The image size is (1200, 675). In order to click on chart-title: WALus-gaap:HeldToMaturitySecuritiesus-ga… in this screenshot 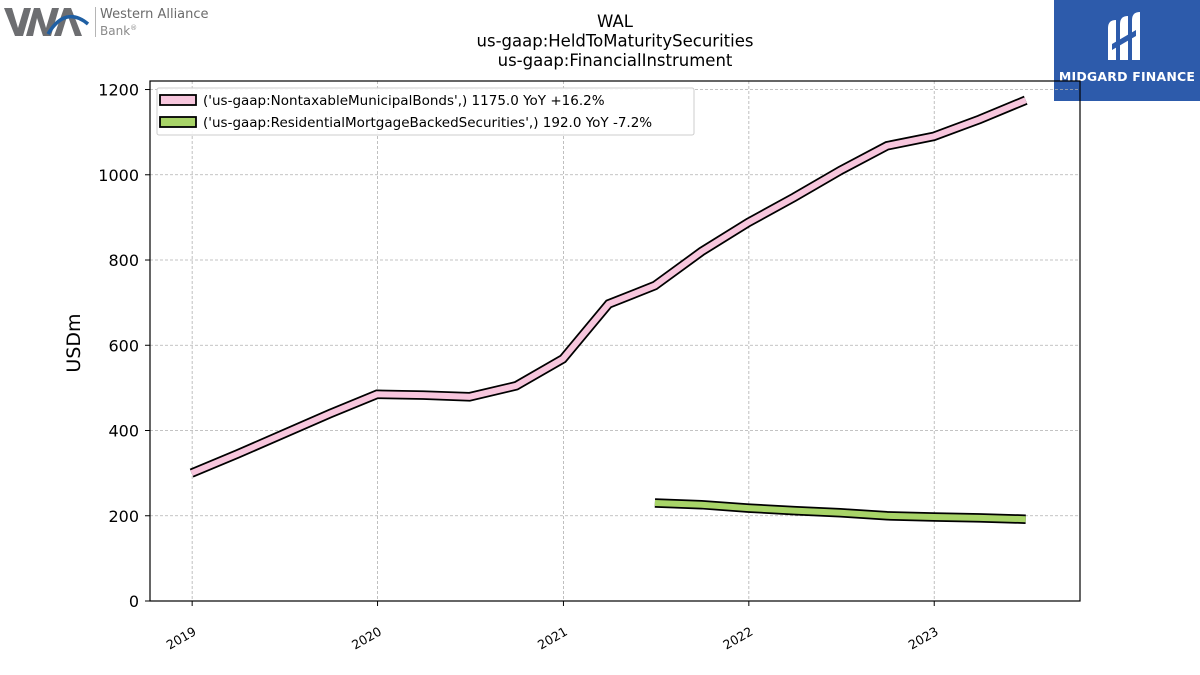, I will do `click(615, 41)`.